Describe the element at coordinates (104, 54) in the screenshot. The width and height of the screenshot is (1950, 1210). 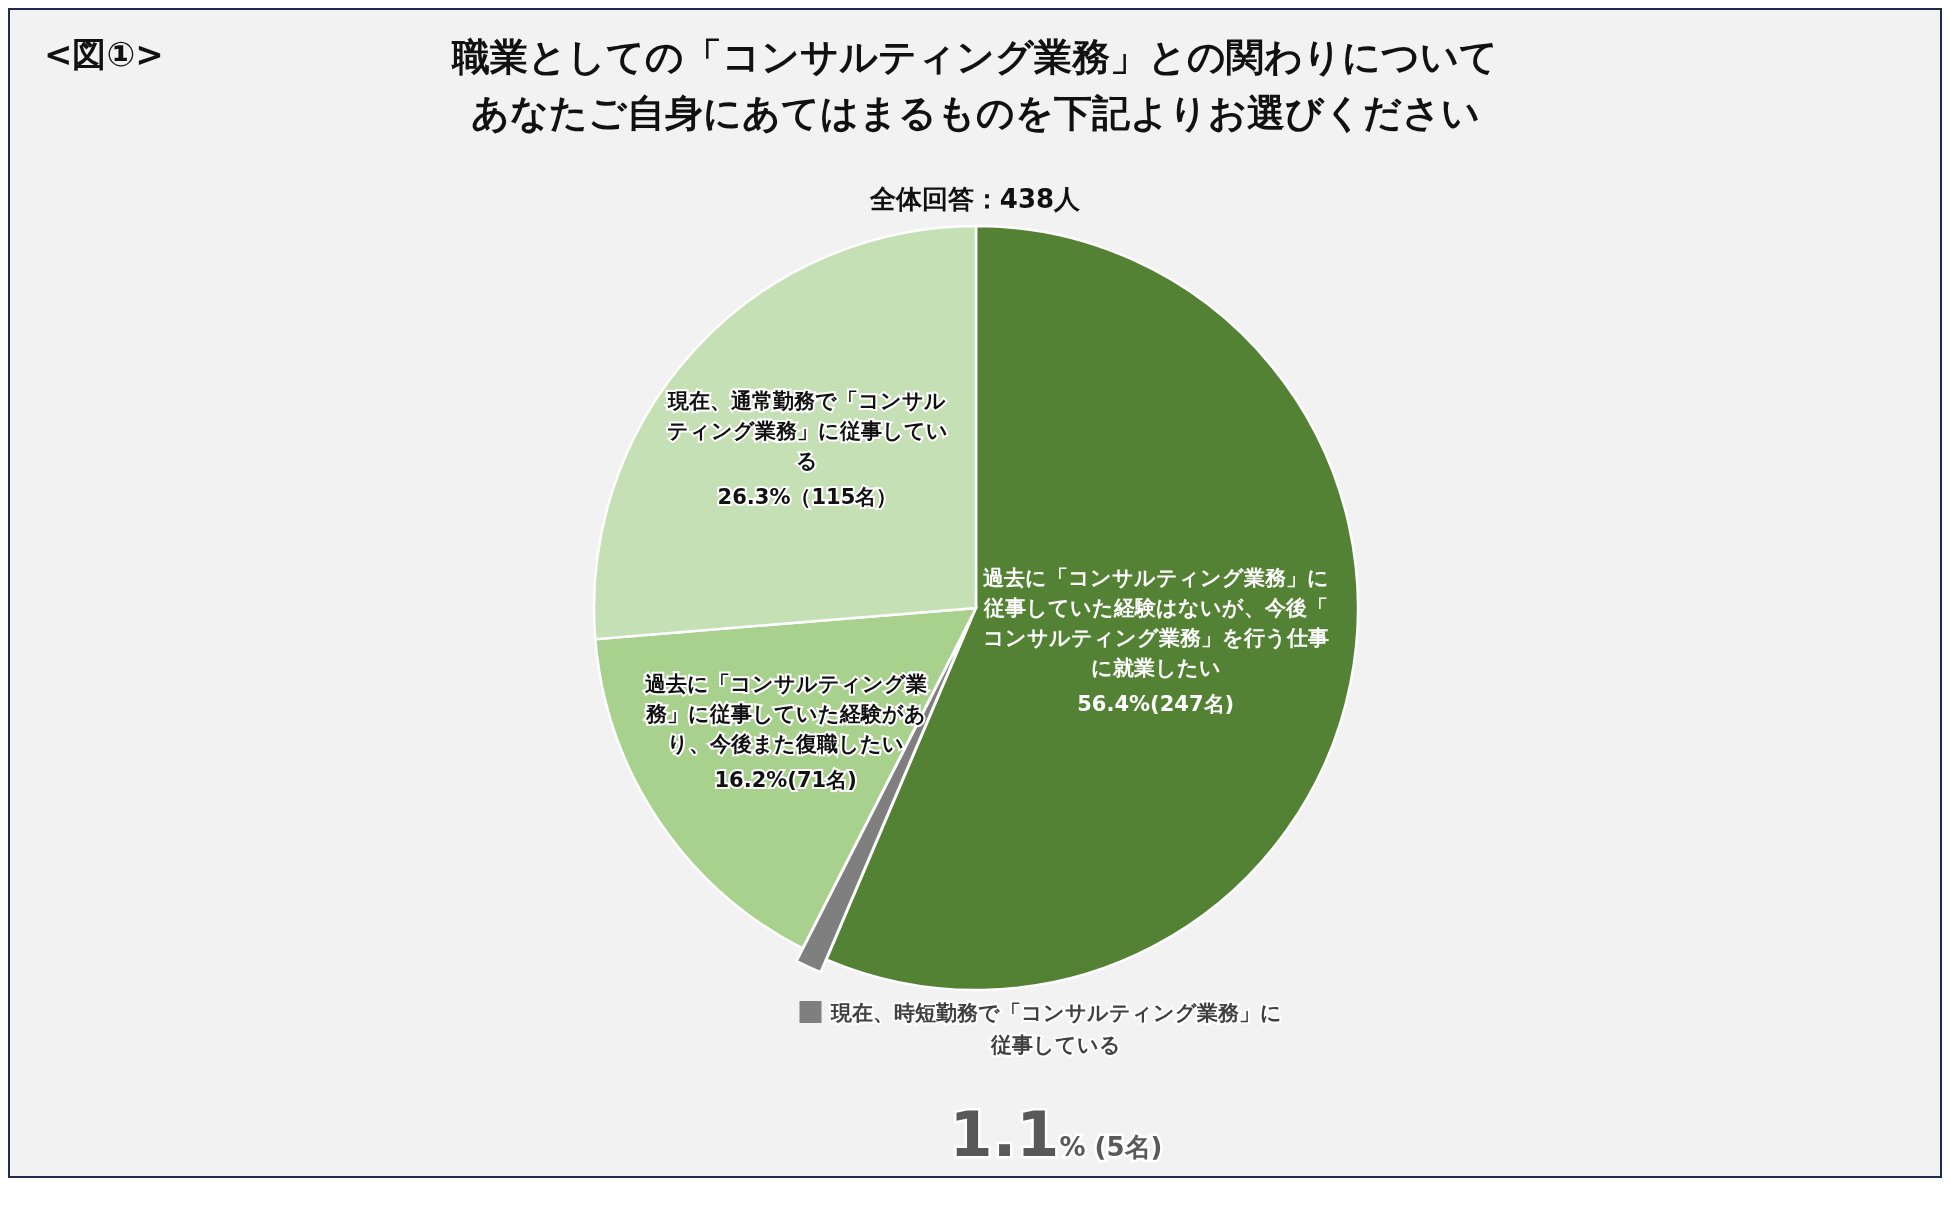
I see `text: <図①>` at that location.